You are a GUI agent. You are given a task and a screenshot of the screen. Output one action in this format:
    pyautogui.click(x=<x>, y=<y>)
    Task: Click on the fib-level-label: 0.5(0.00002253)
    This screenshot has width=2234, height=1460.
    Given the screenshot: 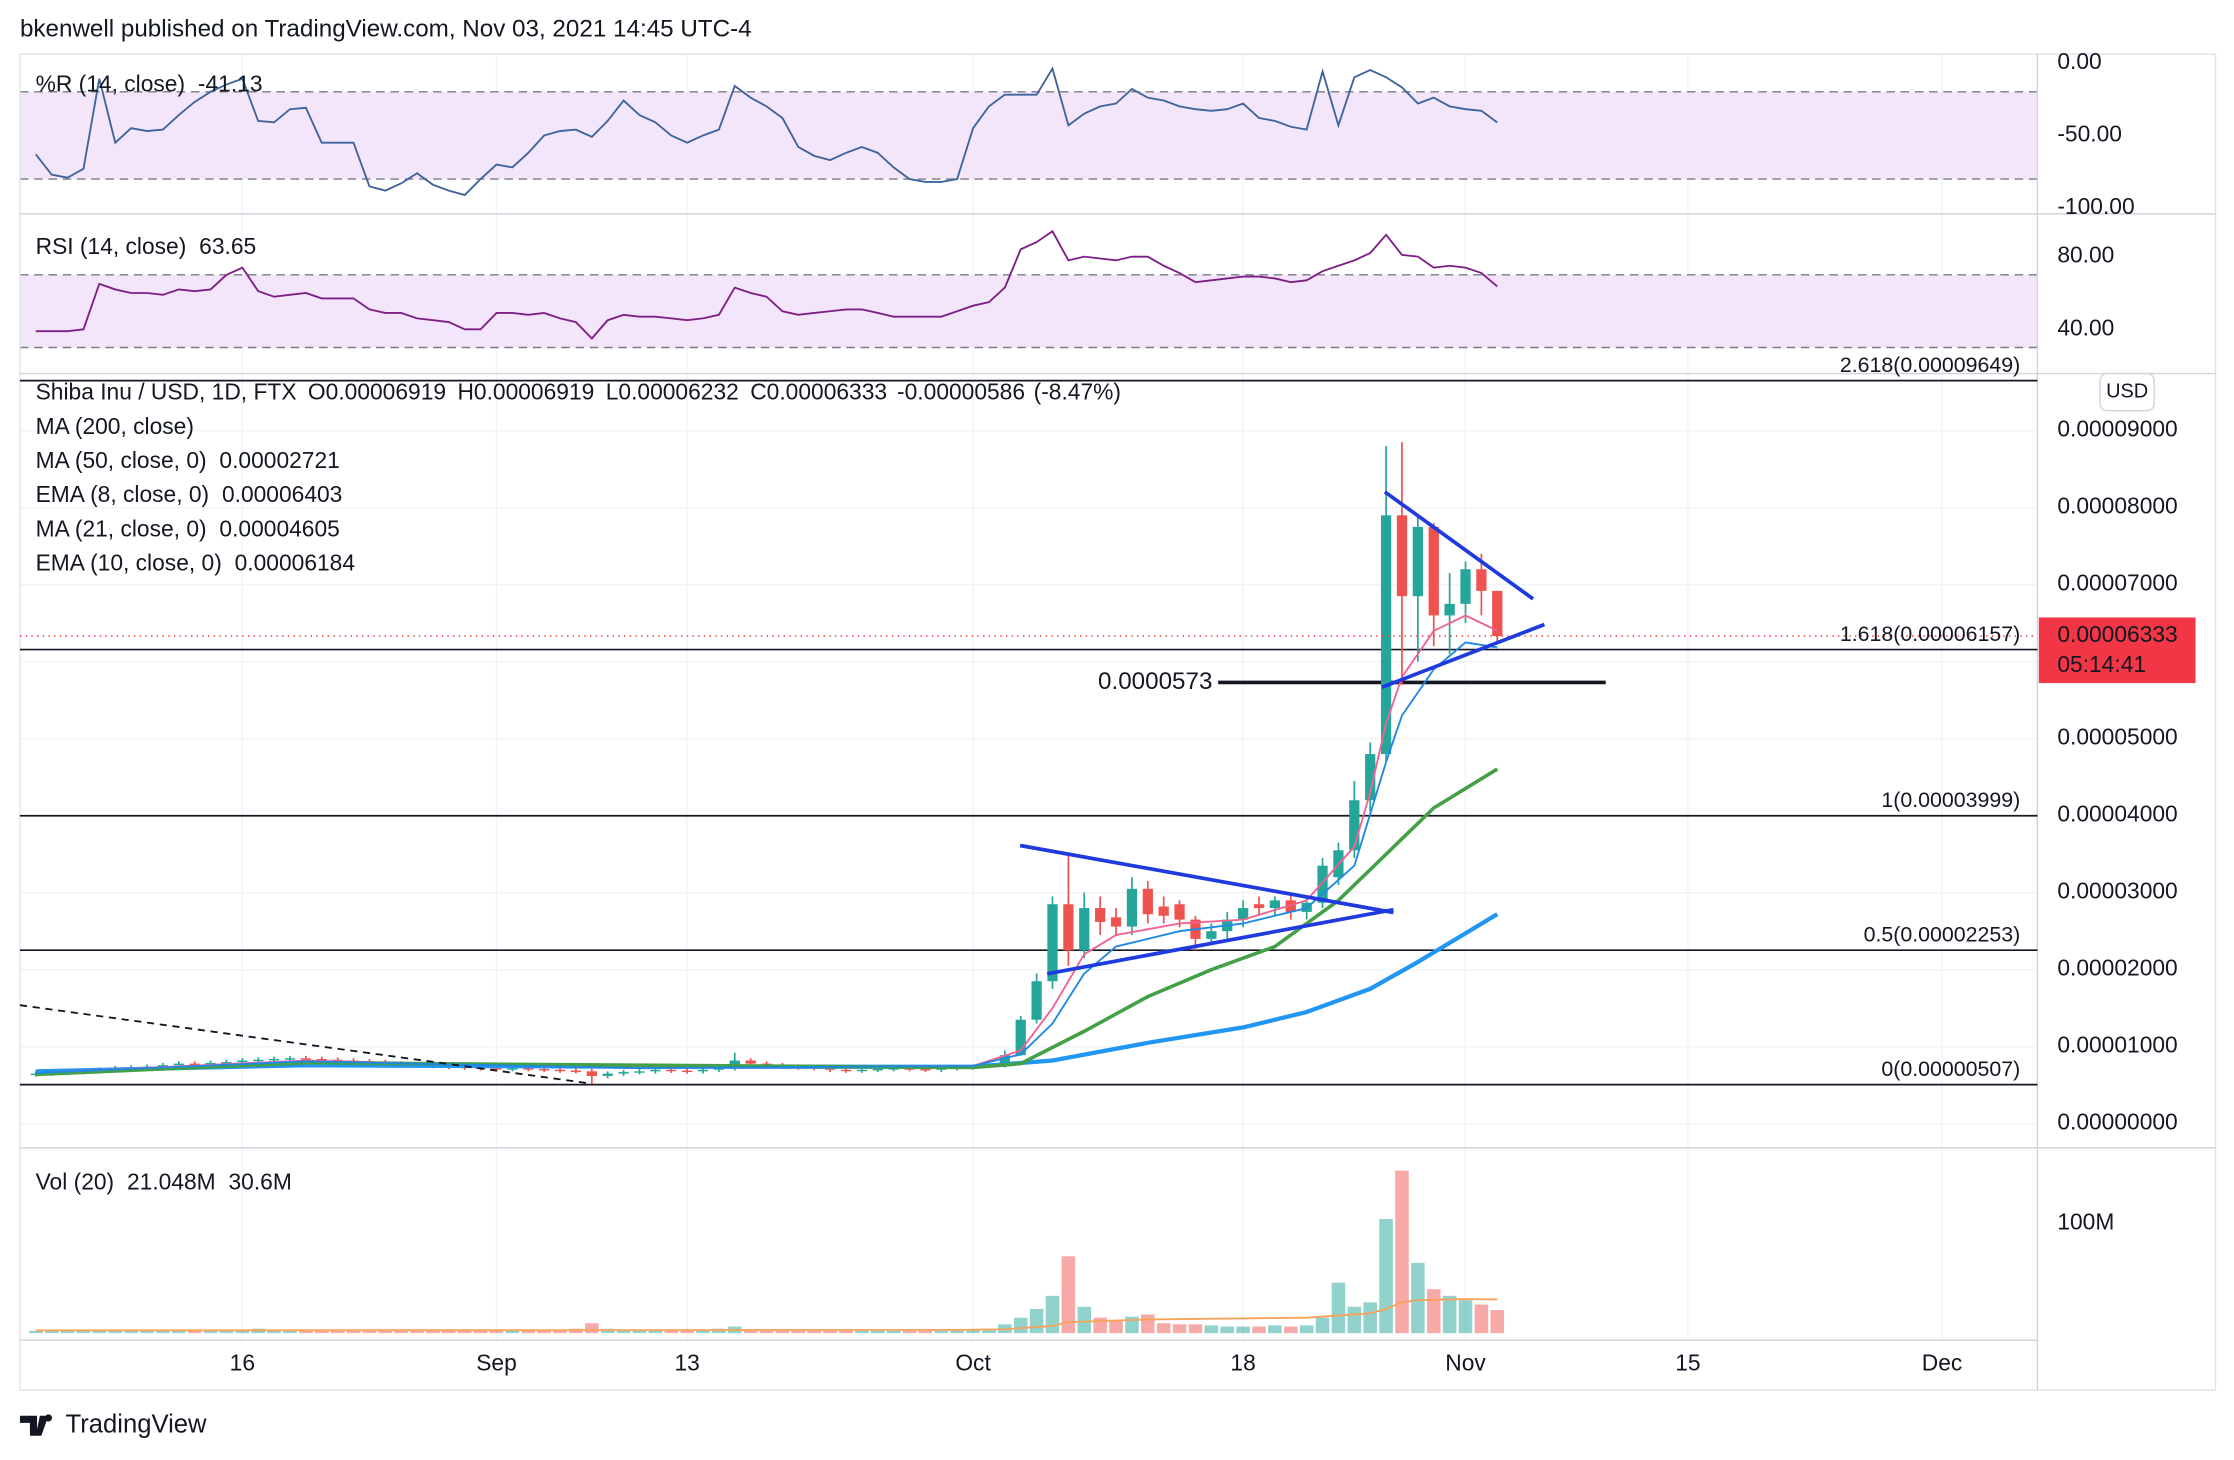 What is the action you would take?
    pyautogui.click(x=1942, y=935)
    